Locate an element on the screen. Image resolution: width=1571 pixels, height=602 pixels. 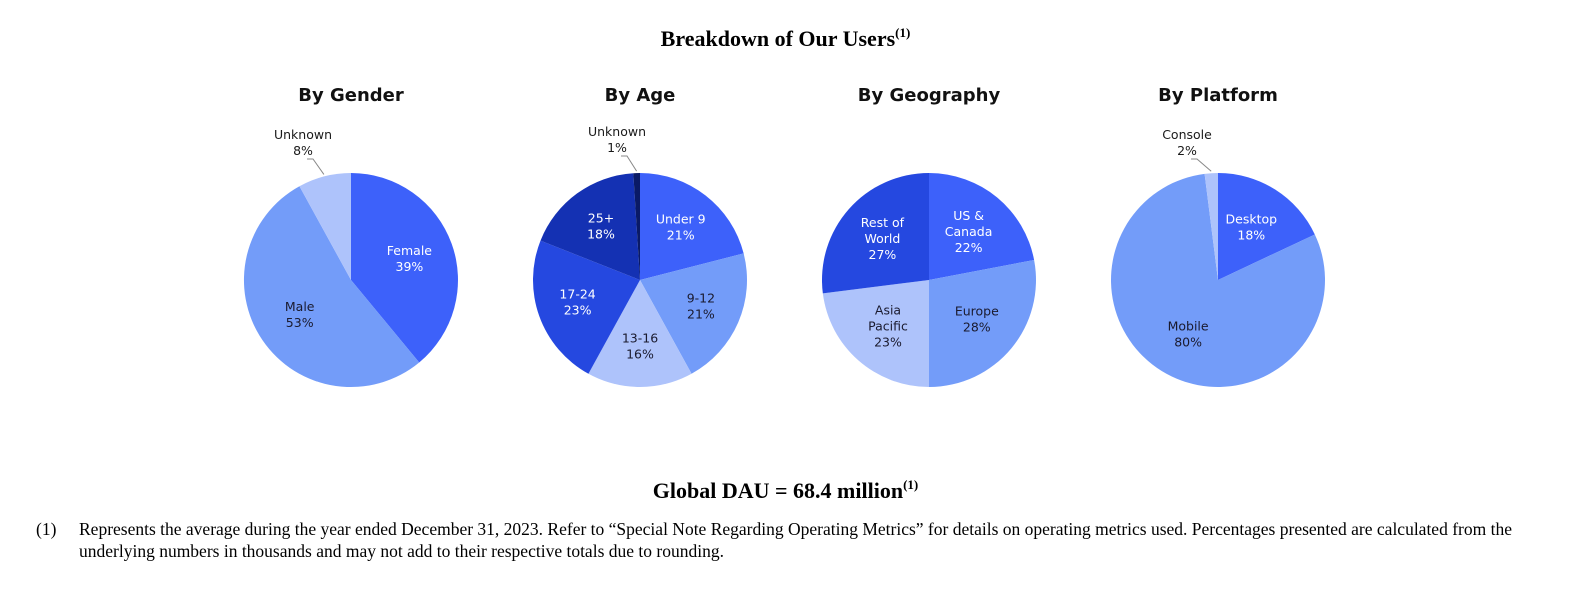
slice-label-line: Under 9 is located at coordinates (681, 219).